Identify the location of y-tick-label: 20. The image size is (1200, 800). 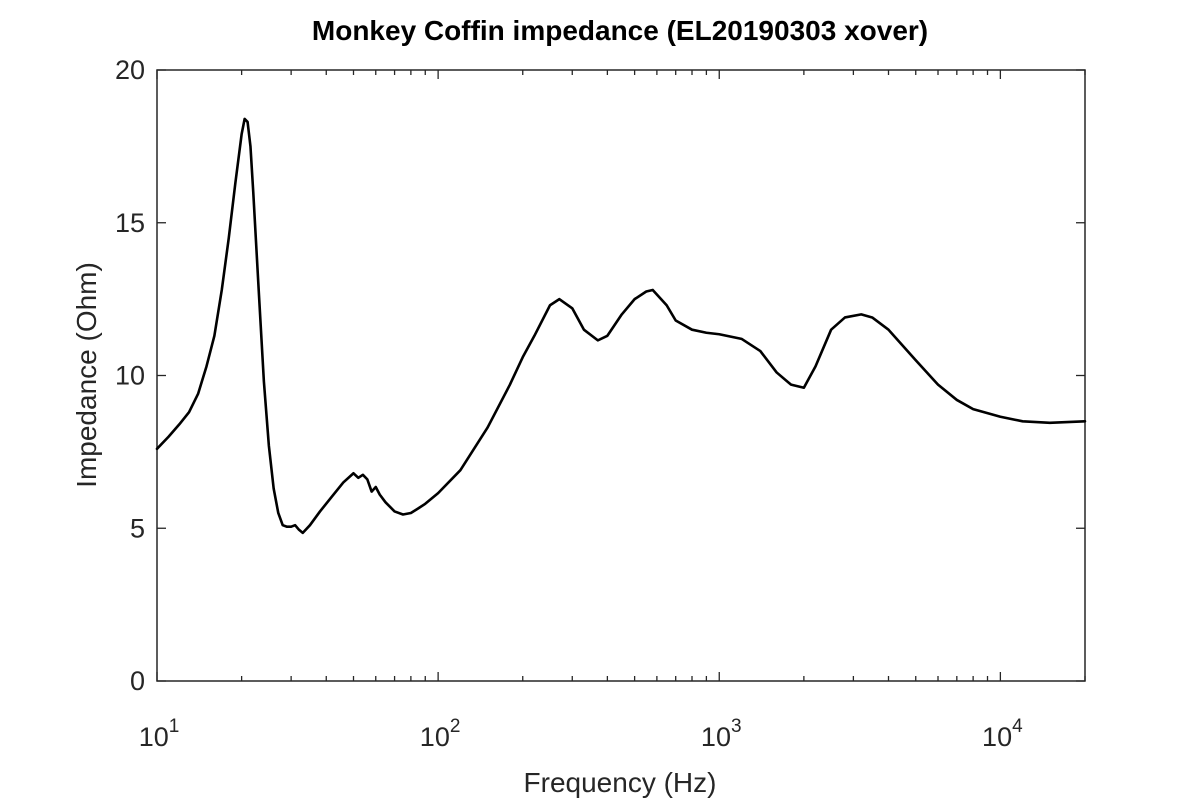
(130, 70).